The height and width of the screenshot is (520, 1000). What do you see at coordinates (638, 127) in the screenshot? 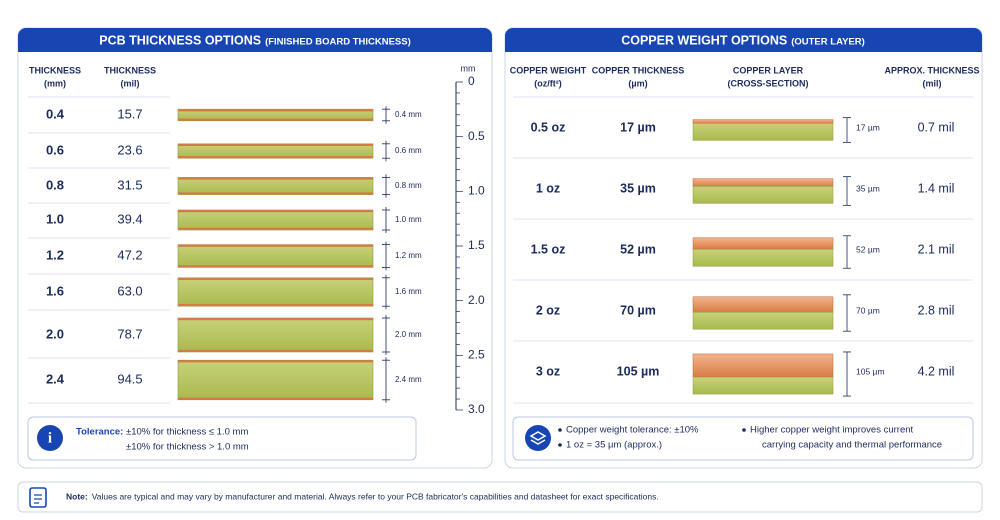
I see `copper-thickness: 17 µm` at bounding box center [638, 127].